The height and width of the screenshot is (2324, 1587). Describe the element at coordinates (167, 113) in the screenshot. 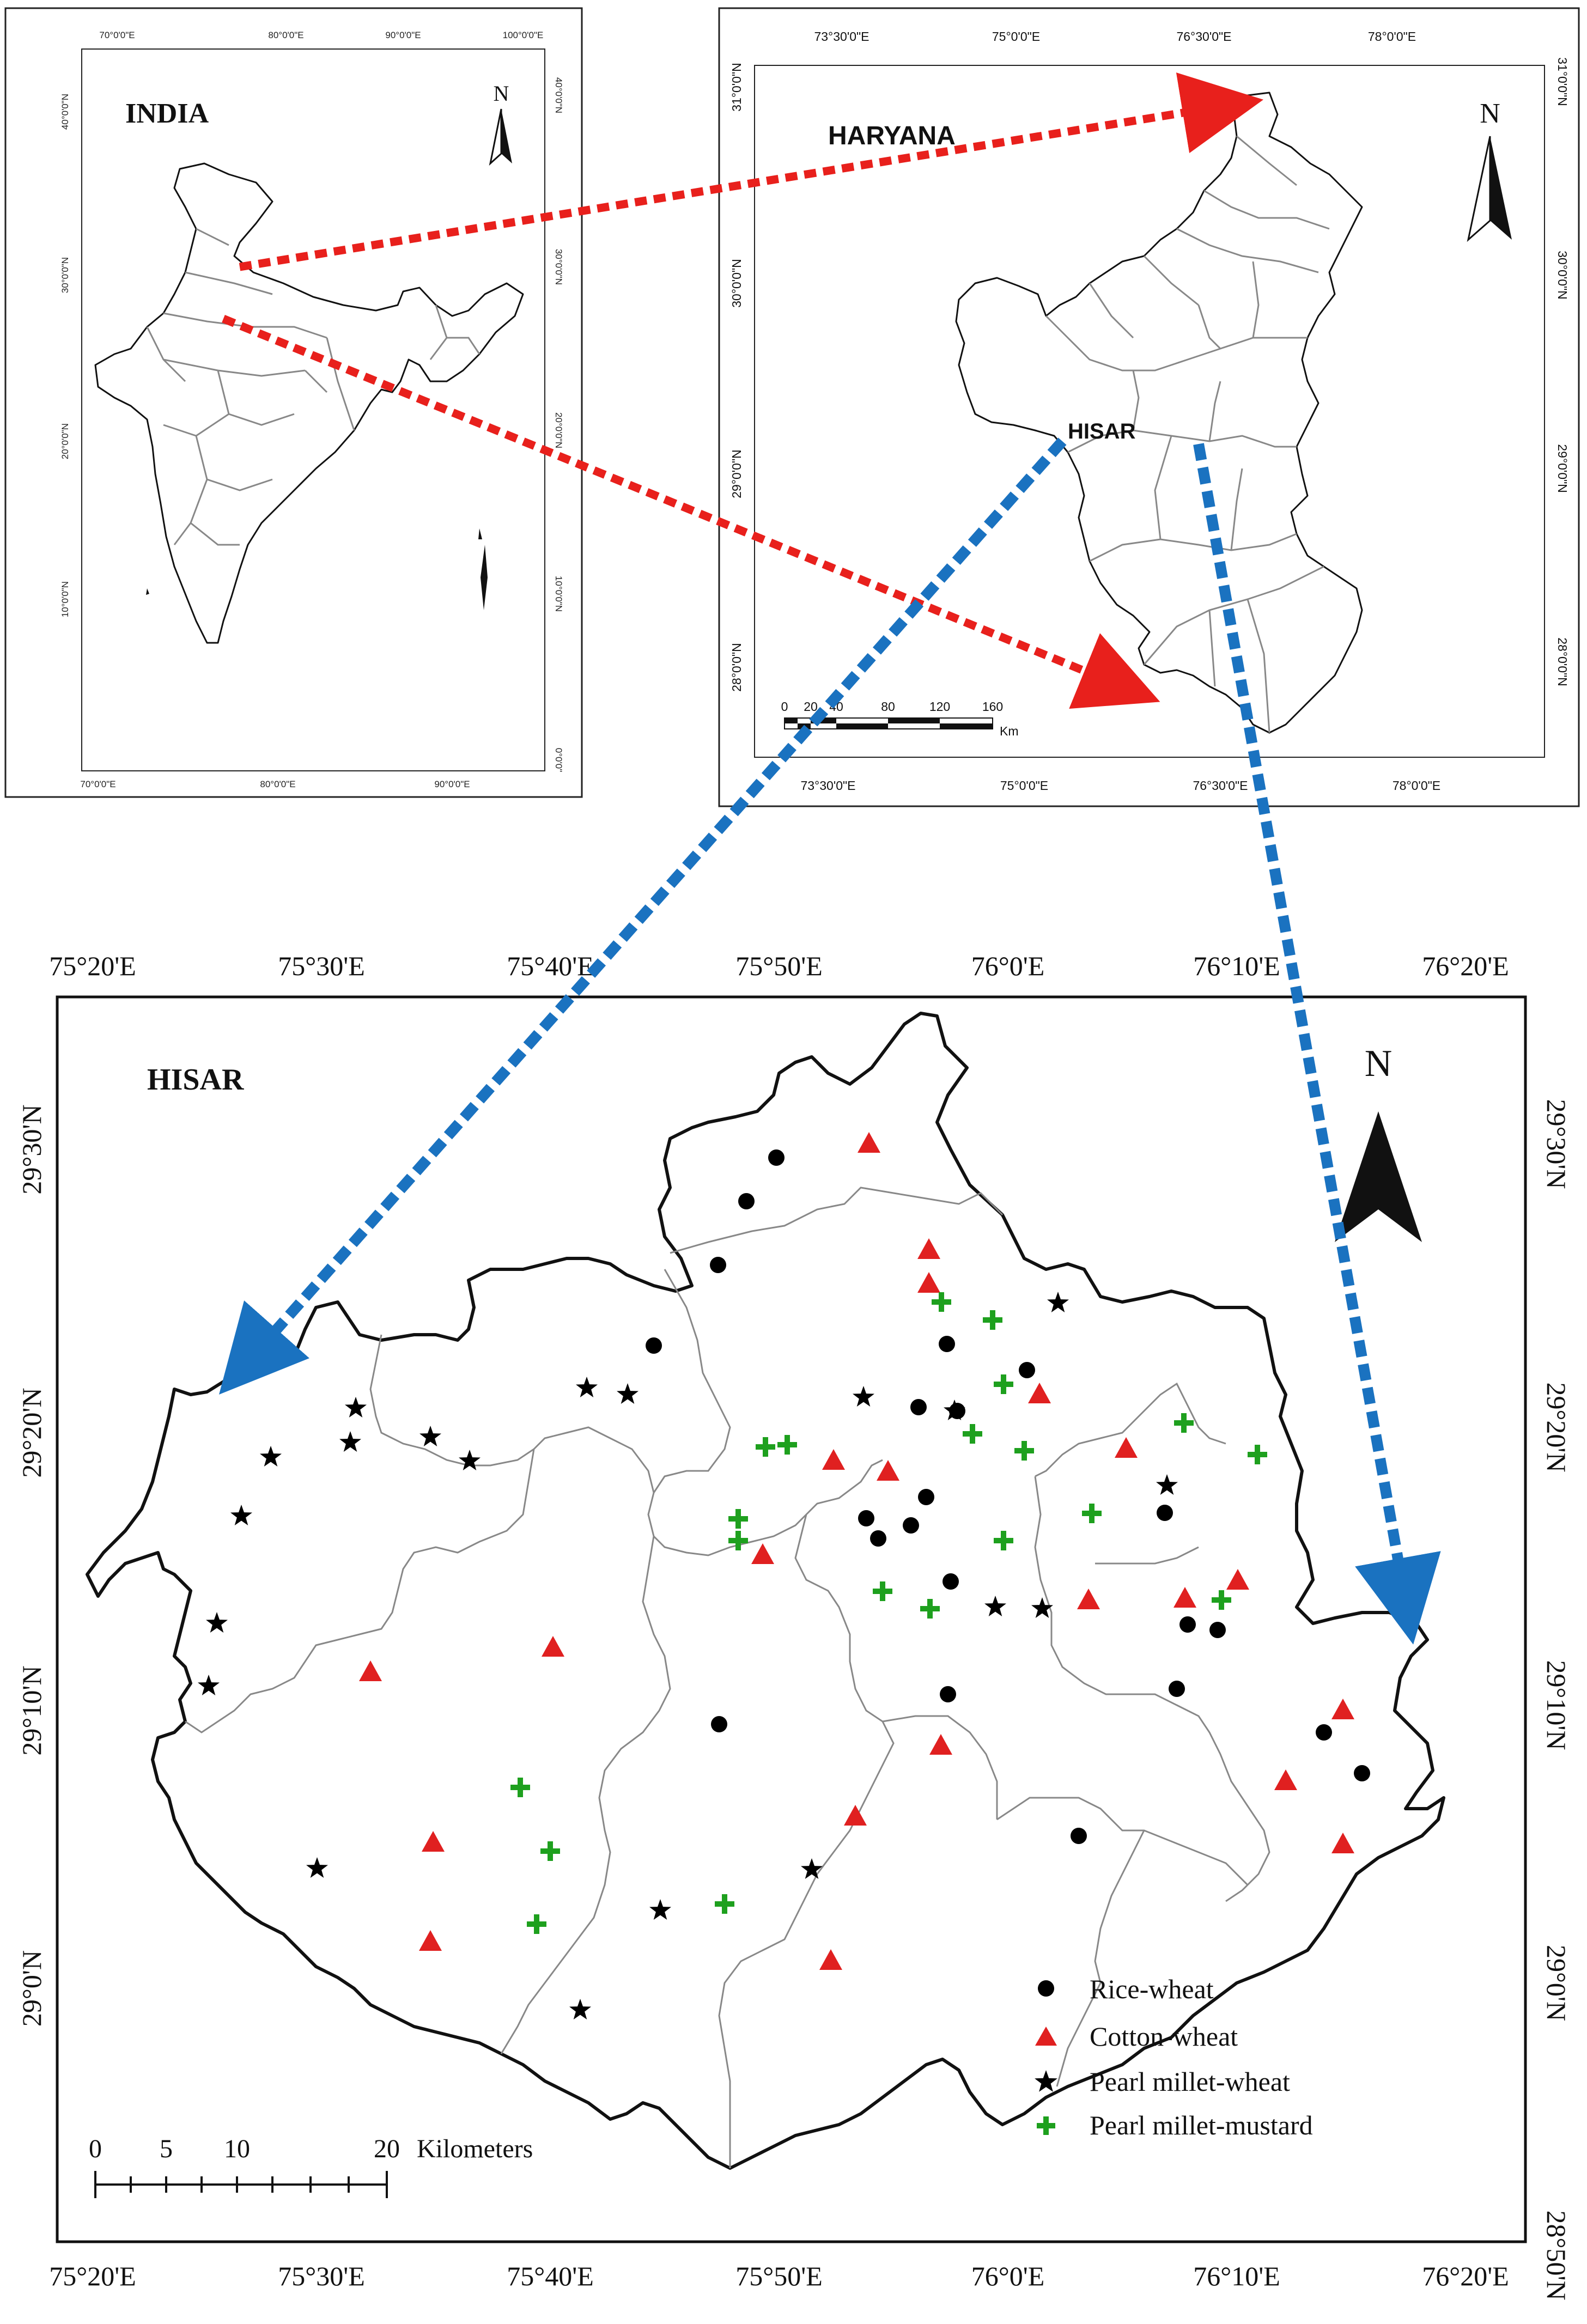

I see `india-map-title: INDIA` at that location.